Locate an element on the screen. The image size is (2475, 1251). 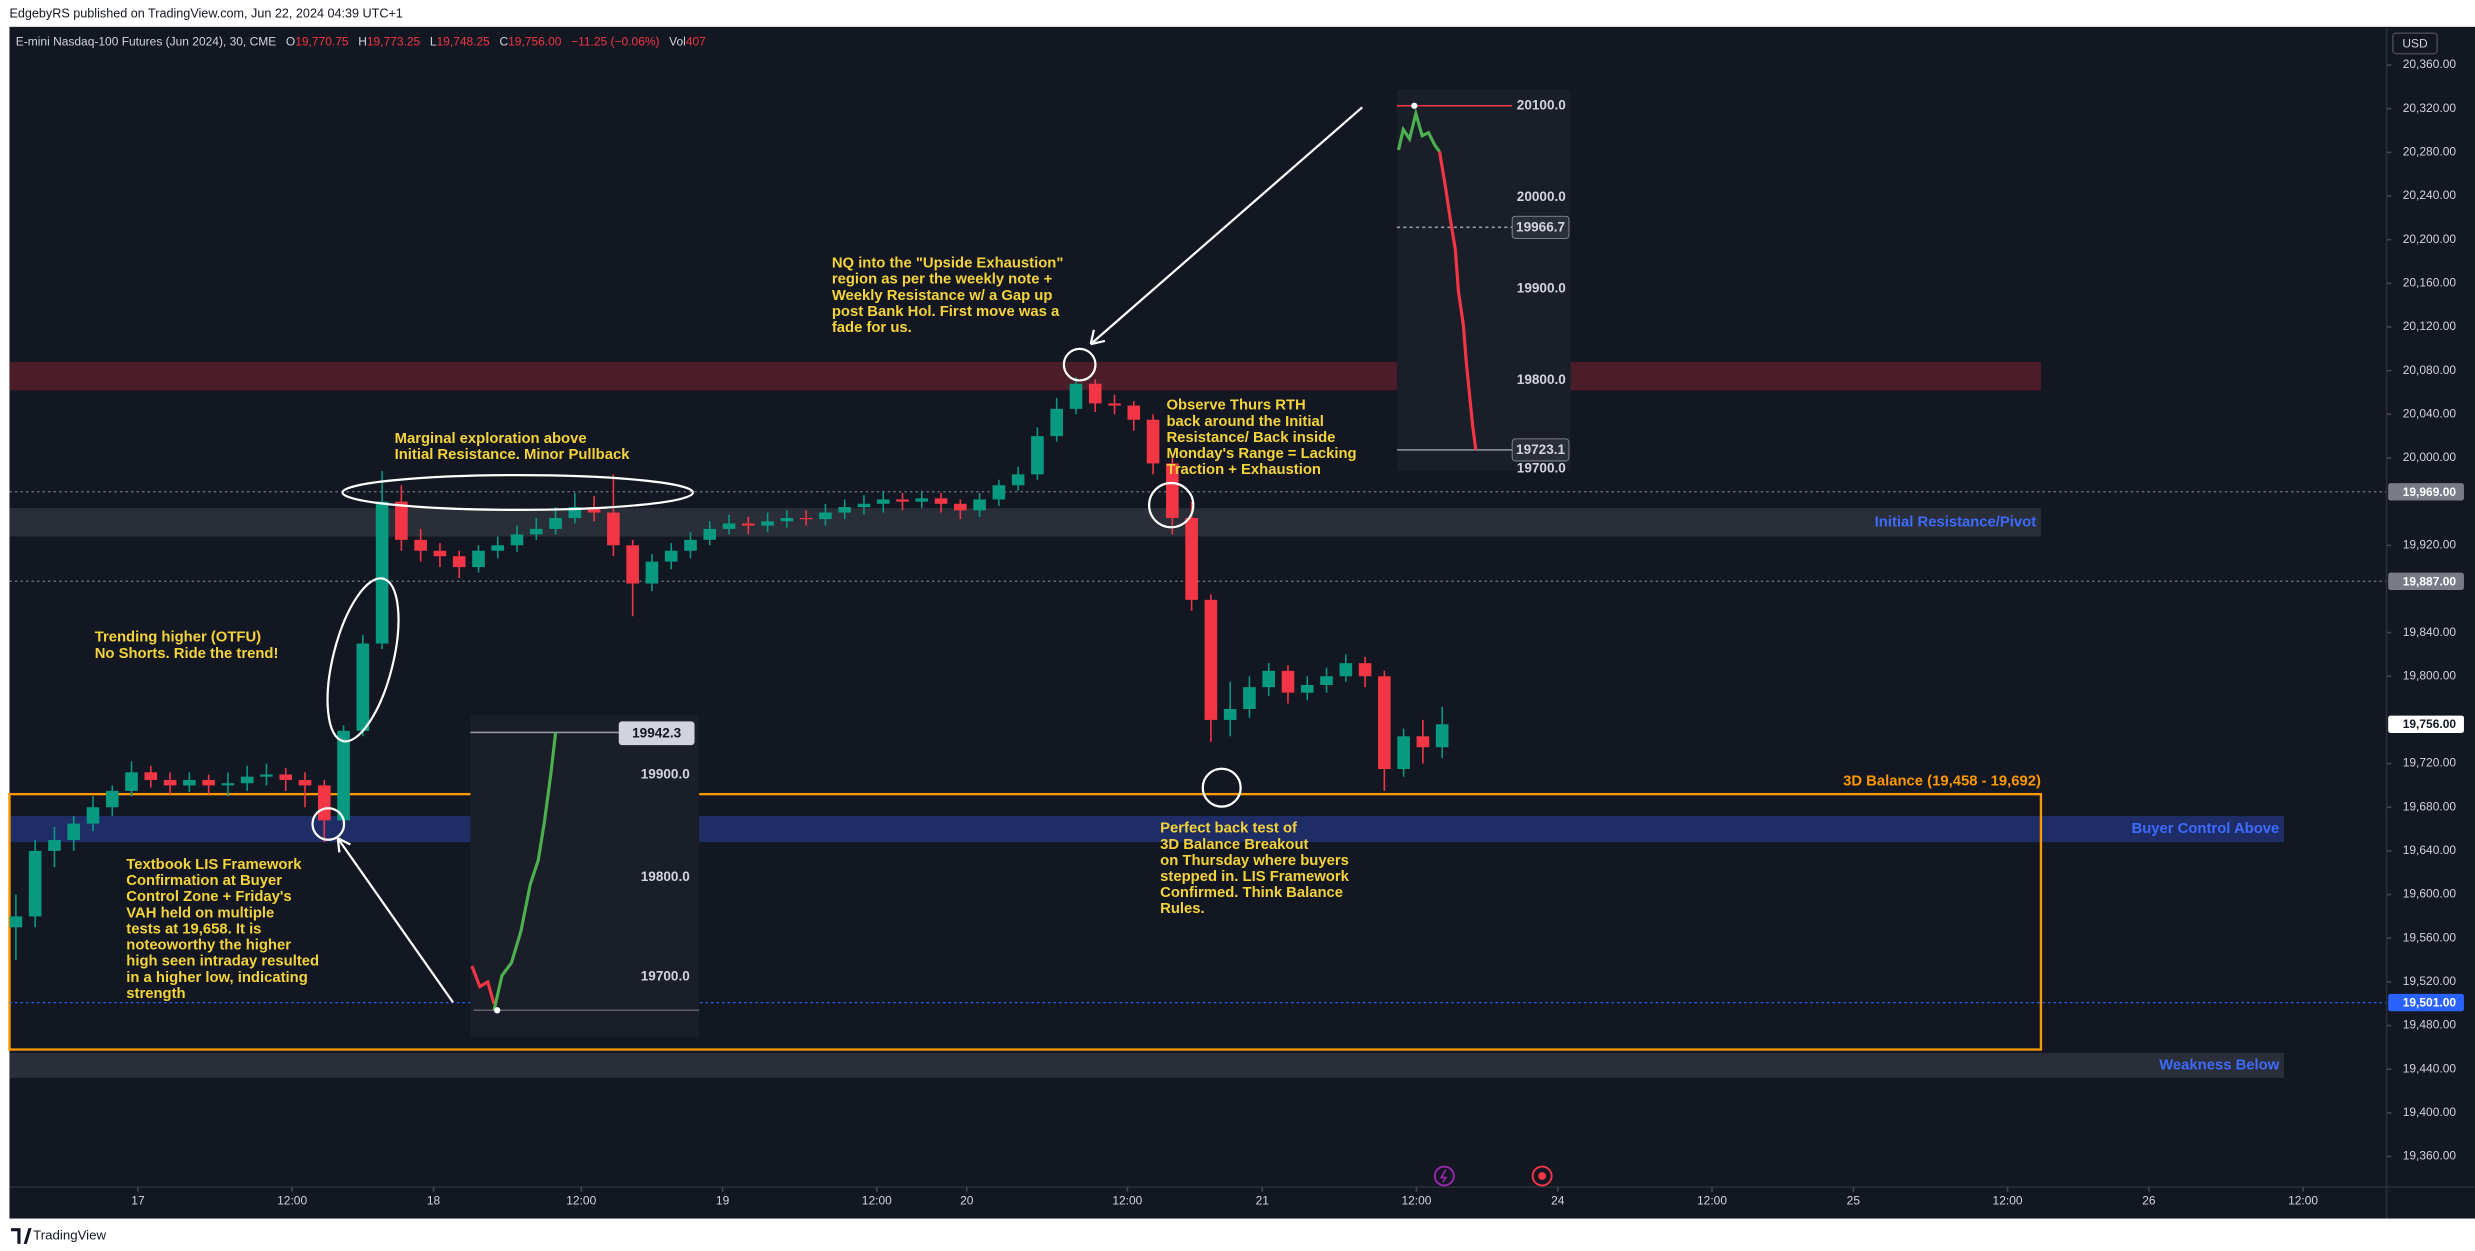
annotation-line: fade for us. is located at coordinates (872, 328).